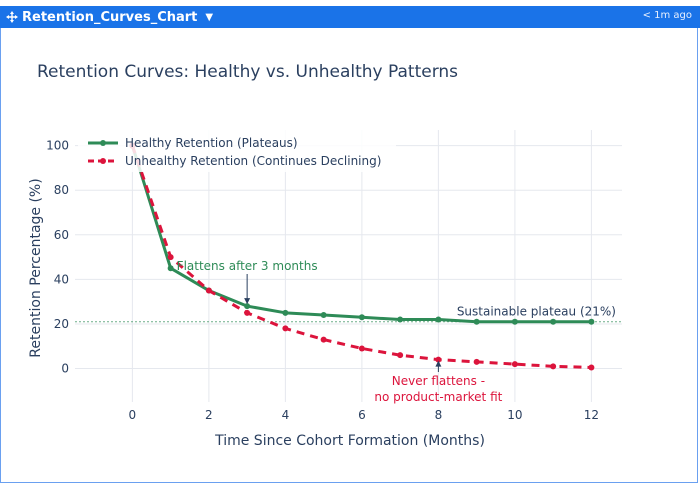  Describe the element at coordinates (667, 15) in the screenshot. I see `last-updated-timestamp: < 1m ago` at that location.